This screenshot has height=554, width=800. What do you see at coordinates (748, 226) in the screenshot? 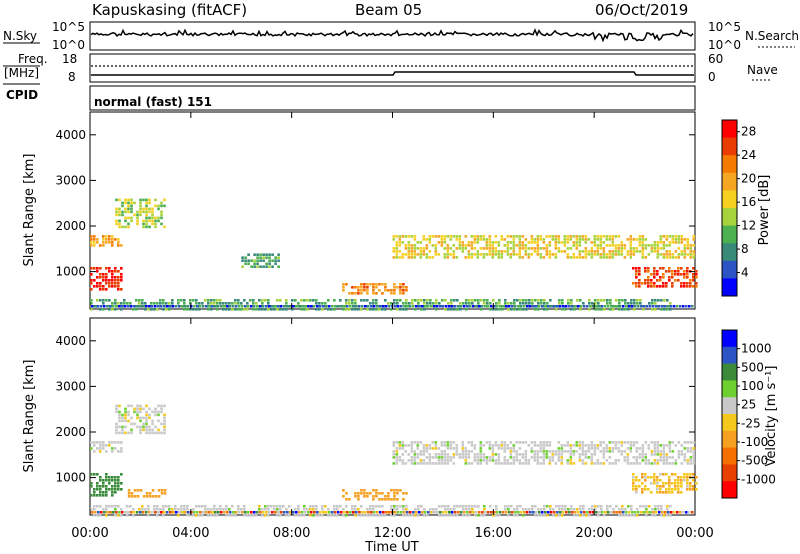
I see `power-colorbar-tick-label: 12` at bounding box center [748, 226].